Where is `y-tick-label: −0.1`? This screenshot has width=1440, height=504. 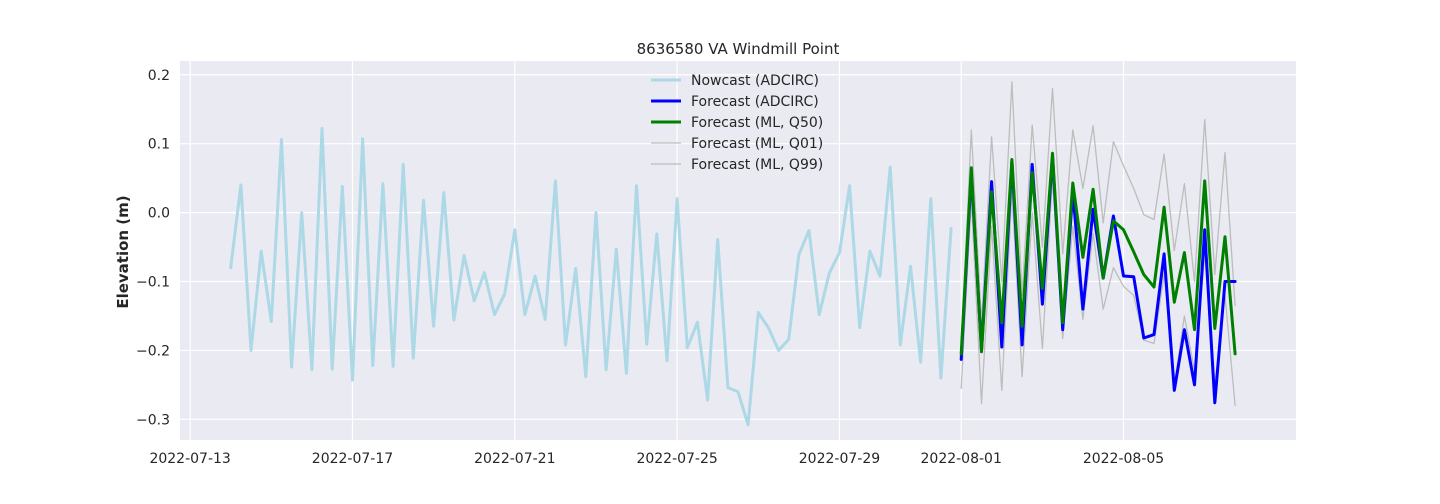 y-tick-label: −0.1 is located at coordinates (153, 283).